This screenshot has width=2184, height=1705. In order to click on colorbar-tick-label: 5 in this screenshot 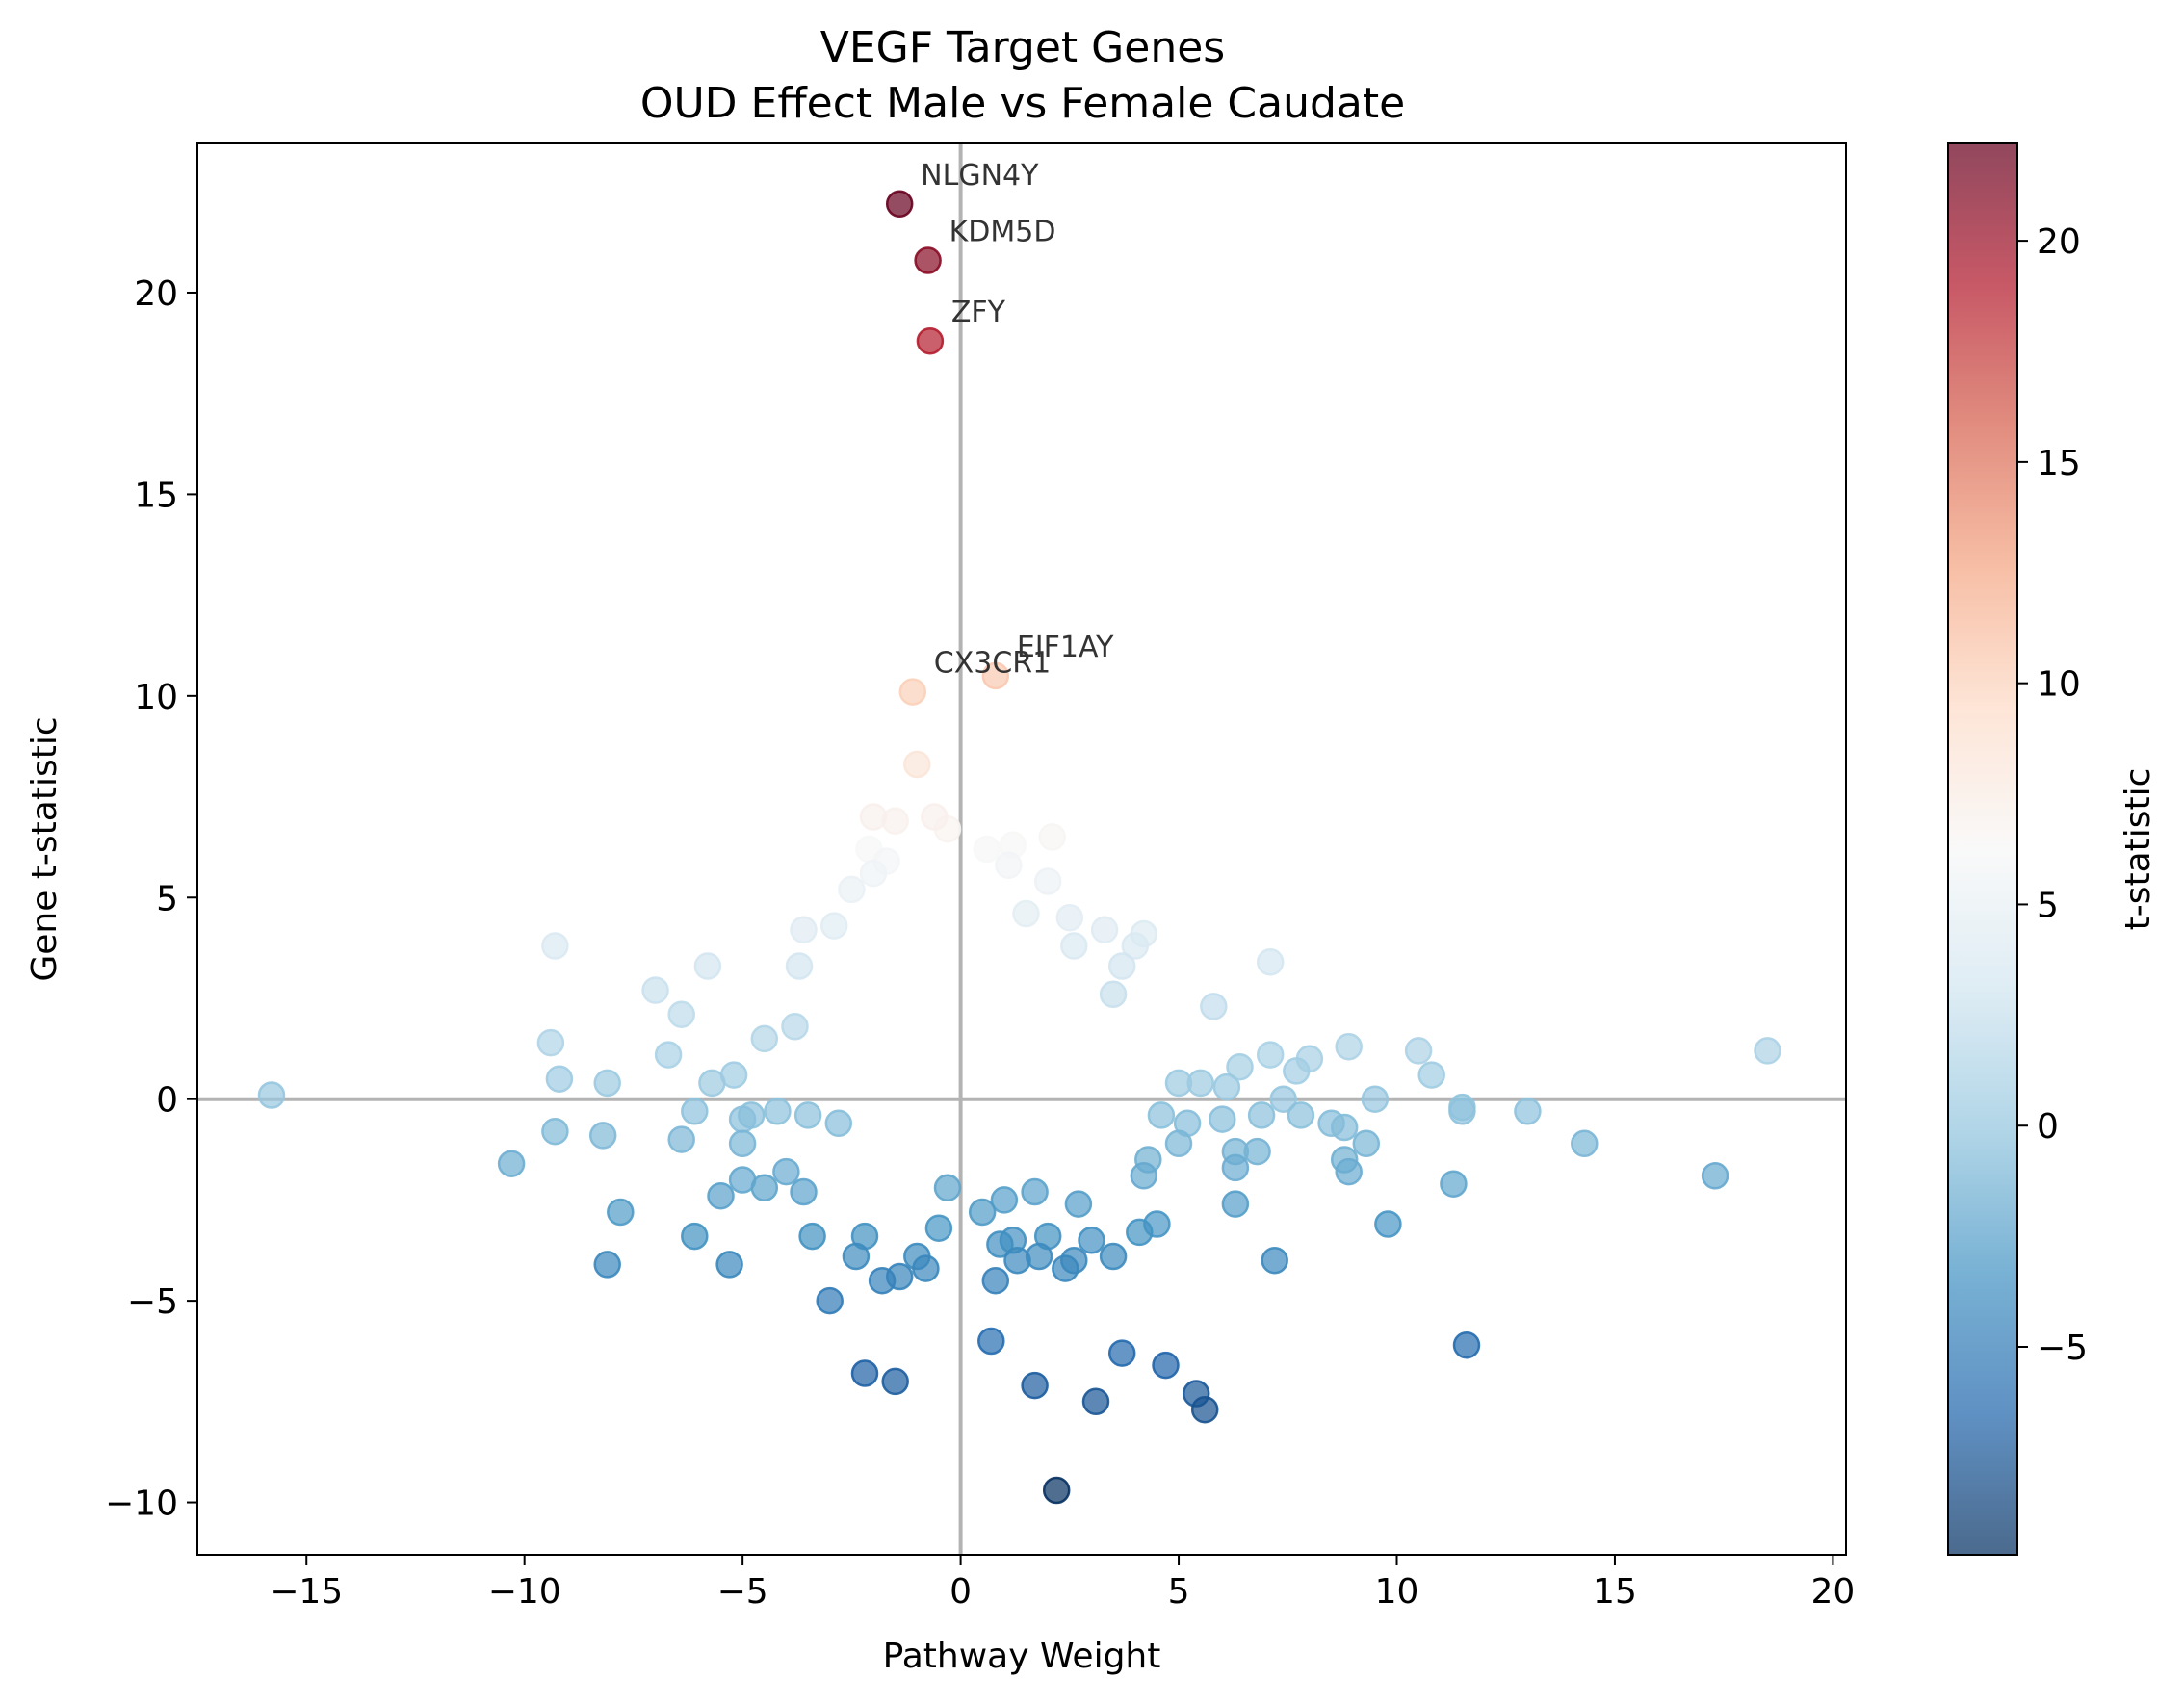, I will do `click(2048, 906)`.